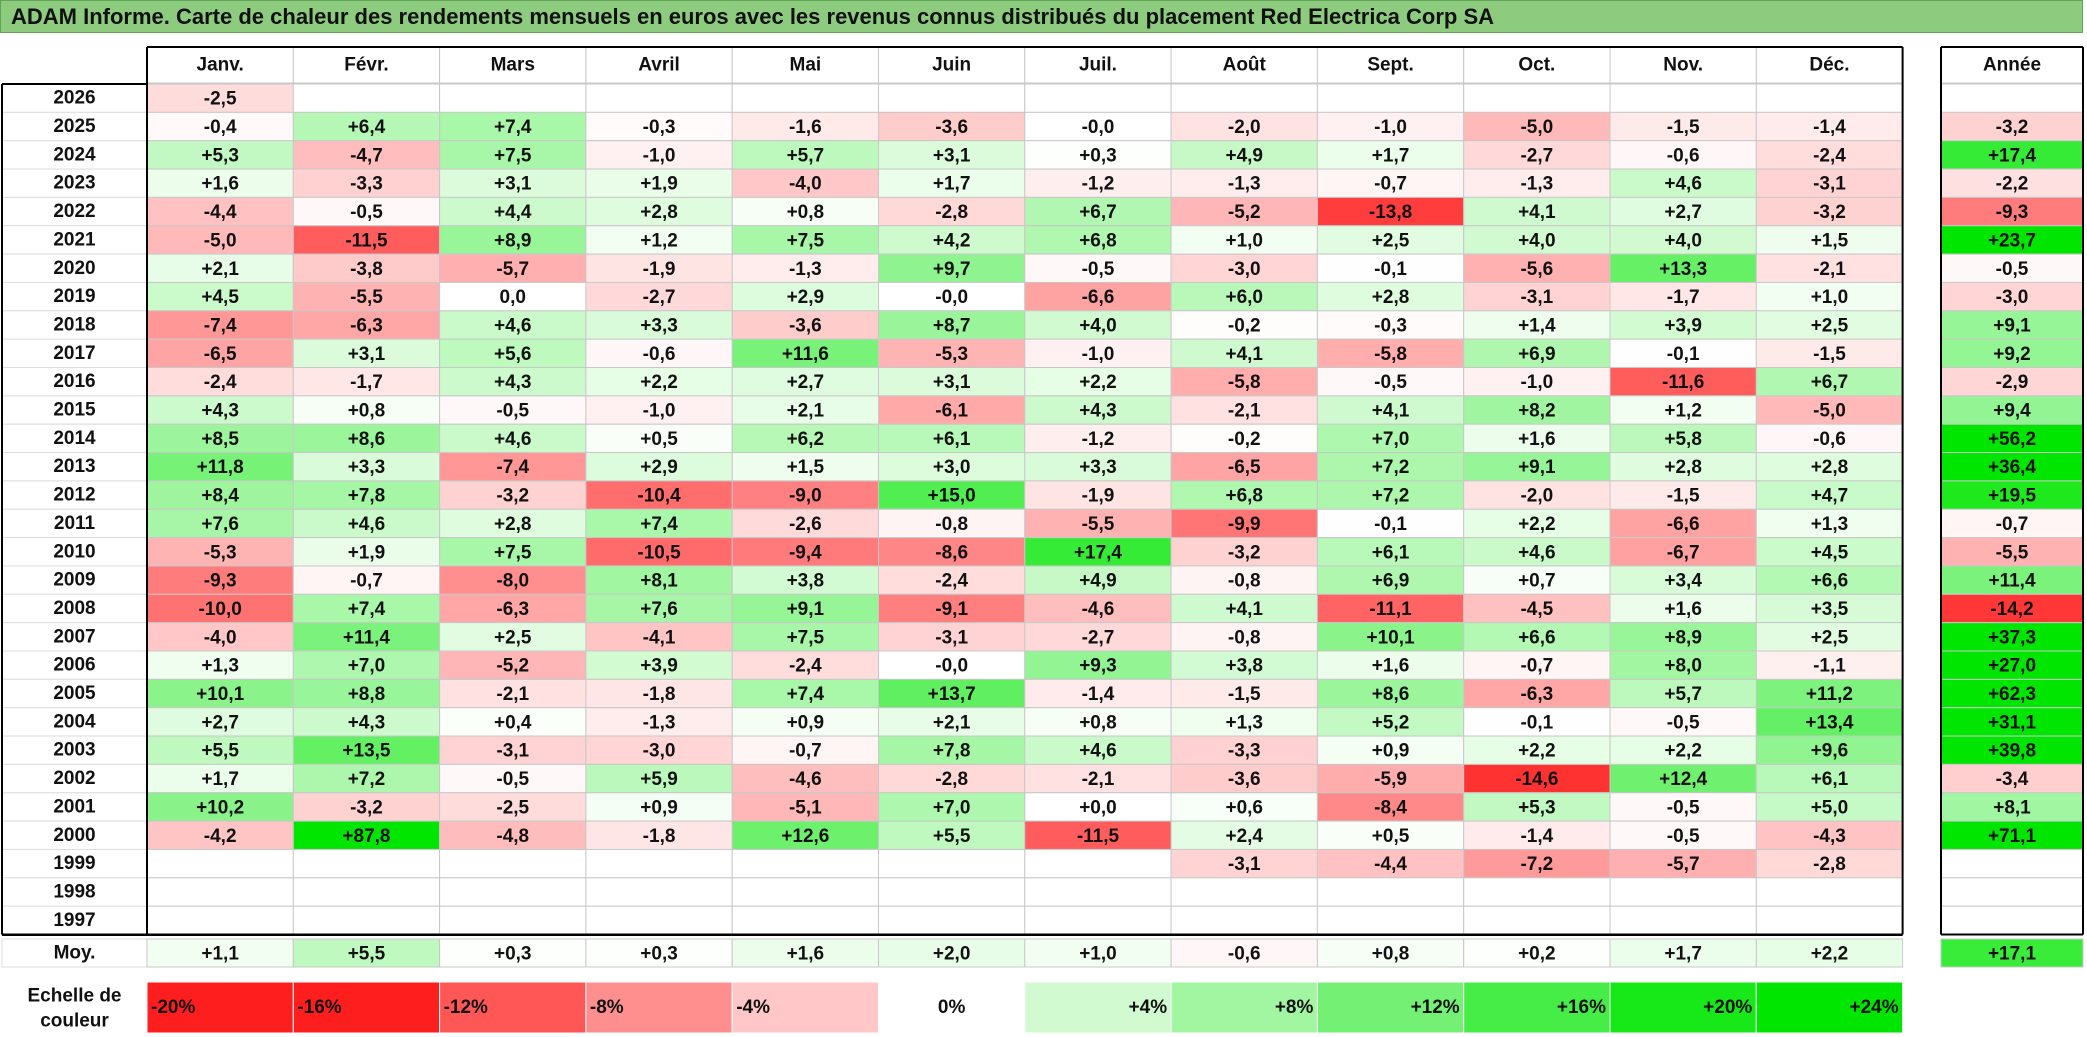 This screenshot has height=1037, width=2087. Describe the element at coordinates (1829, 65) in the screenshot. I see `month-header-label: Déc.` at that location.